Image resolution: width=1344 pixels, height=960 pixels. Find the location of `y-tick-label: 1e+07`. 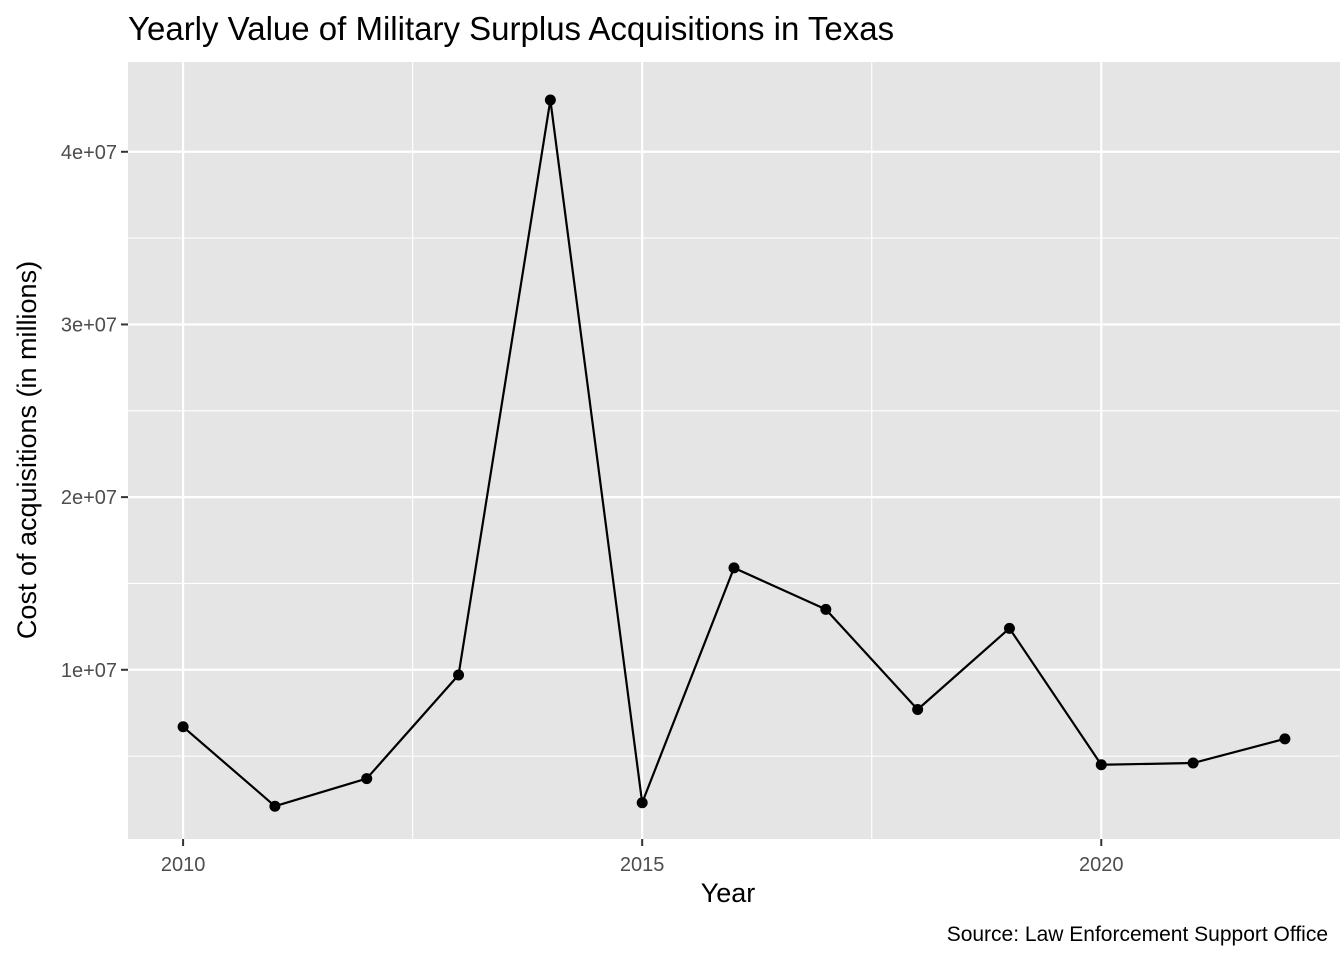

y-tick-label: 1e+07 is located at coordinates (89, 671).